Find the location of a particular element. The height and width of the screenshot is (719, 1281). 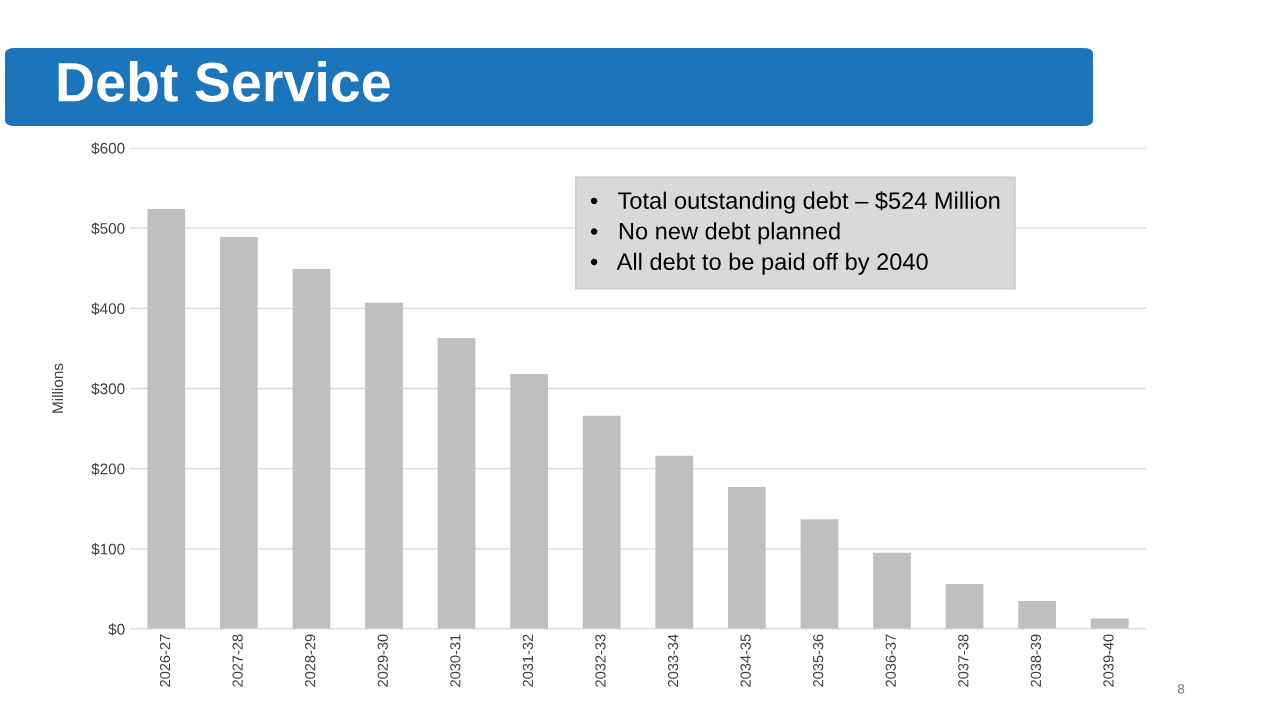

x-tick-label: 2029-30 is located at coordinates (382, 660).